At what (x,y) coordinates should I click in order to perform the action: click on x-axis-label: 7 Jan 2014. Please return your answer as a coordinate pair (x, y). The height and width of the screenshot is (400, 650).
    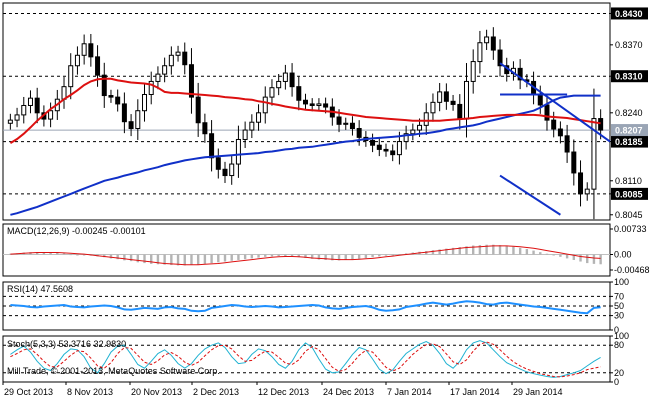
    Looking at the image, I should click on (409, 392).